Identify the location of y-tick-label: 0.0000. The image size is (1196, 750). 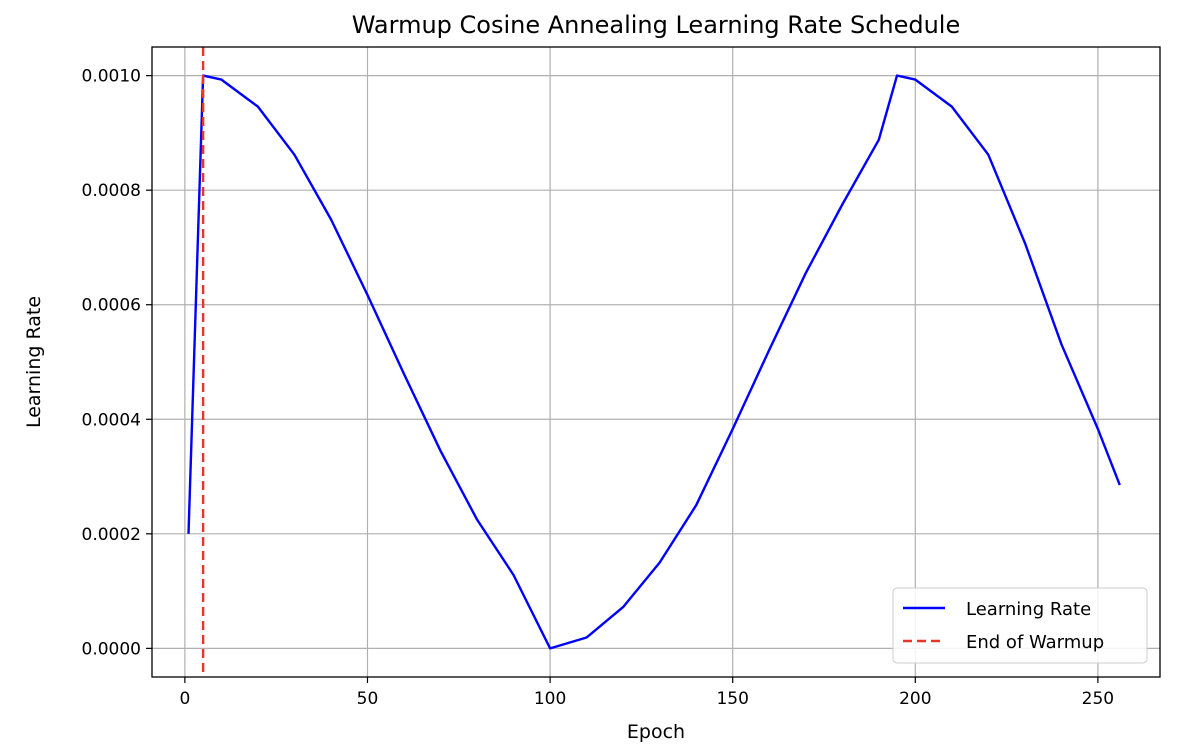
(111, 649).